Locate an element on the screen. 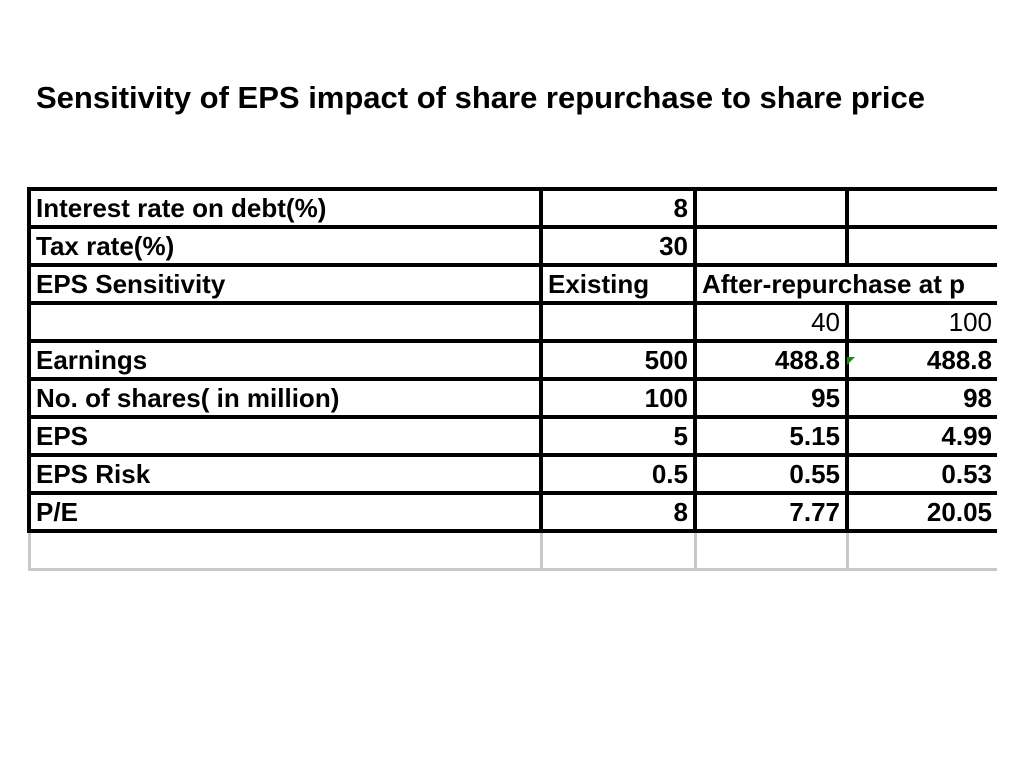 The width and height of the screenshot is (1024, 768). existing-cell: 5 is located at coordinates (618, 436).